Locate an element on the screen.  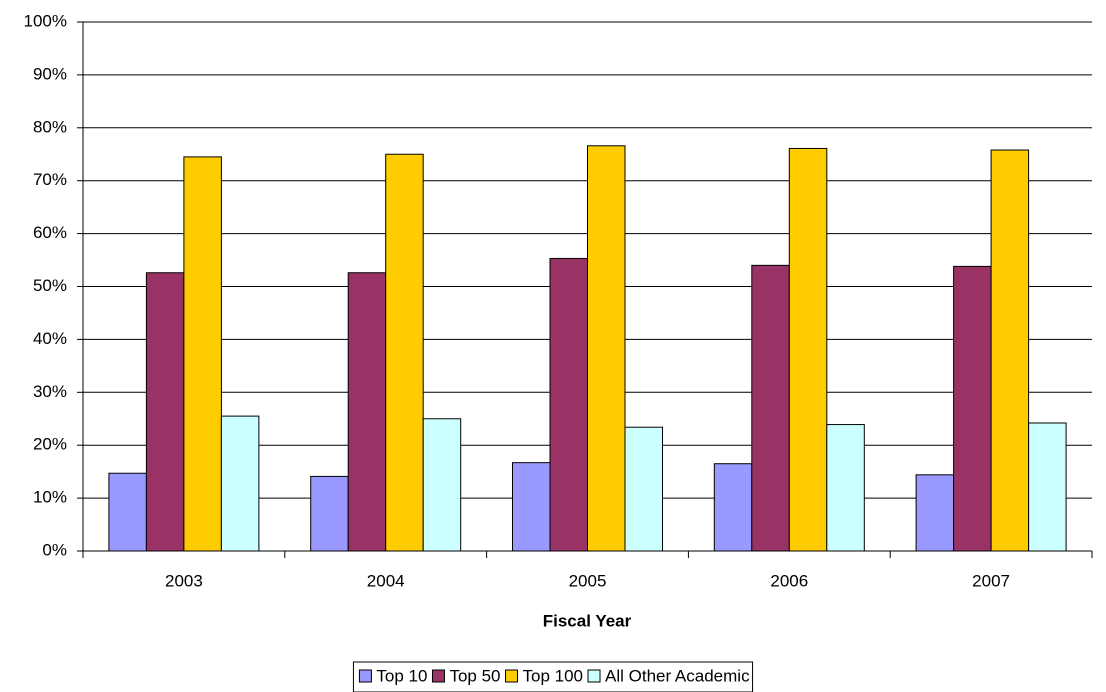
y-tick-label: 100% is located at coordinates (45, 20).